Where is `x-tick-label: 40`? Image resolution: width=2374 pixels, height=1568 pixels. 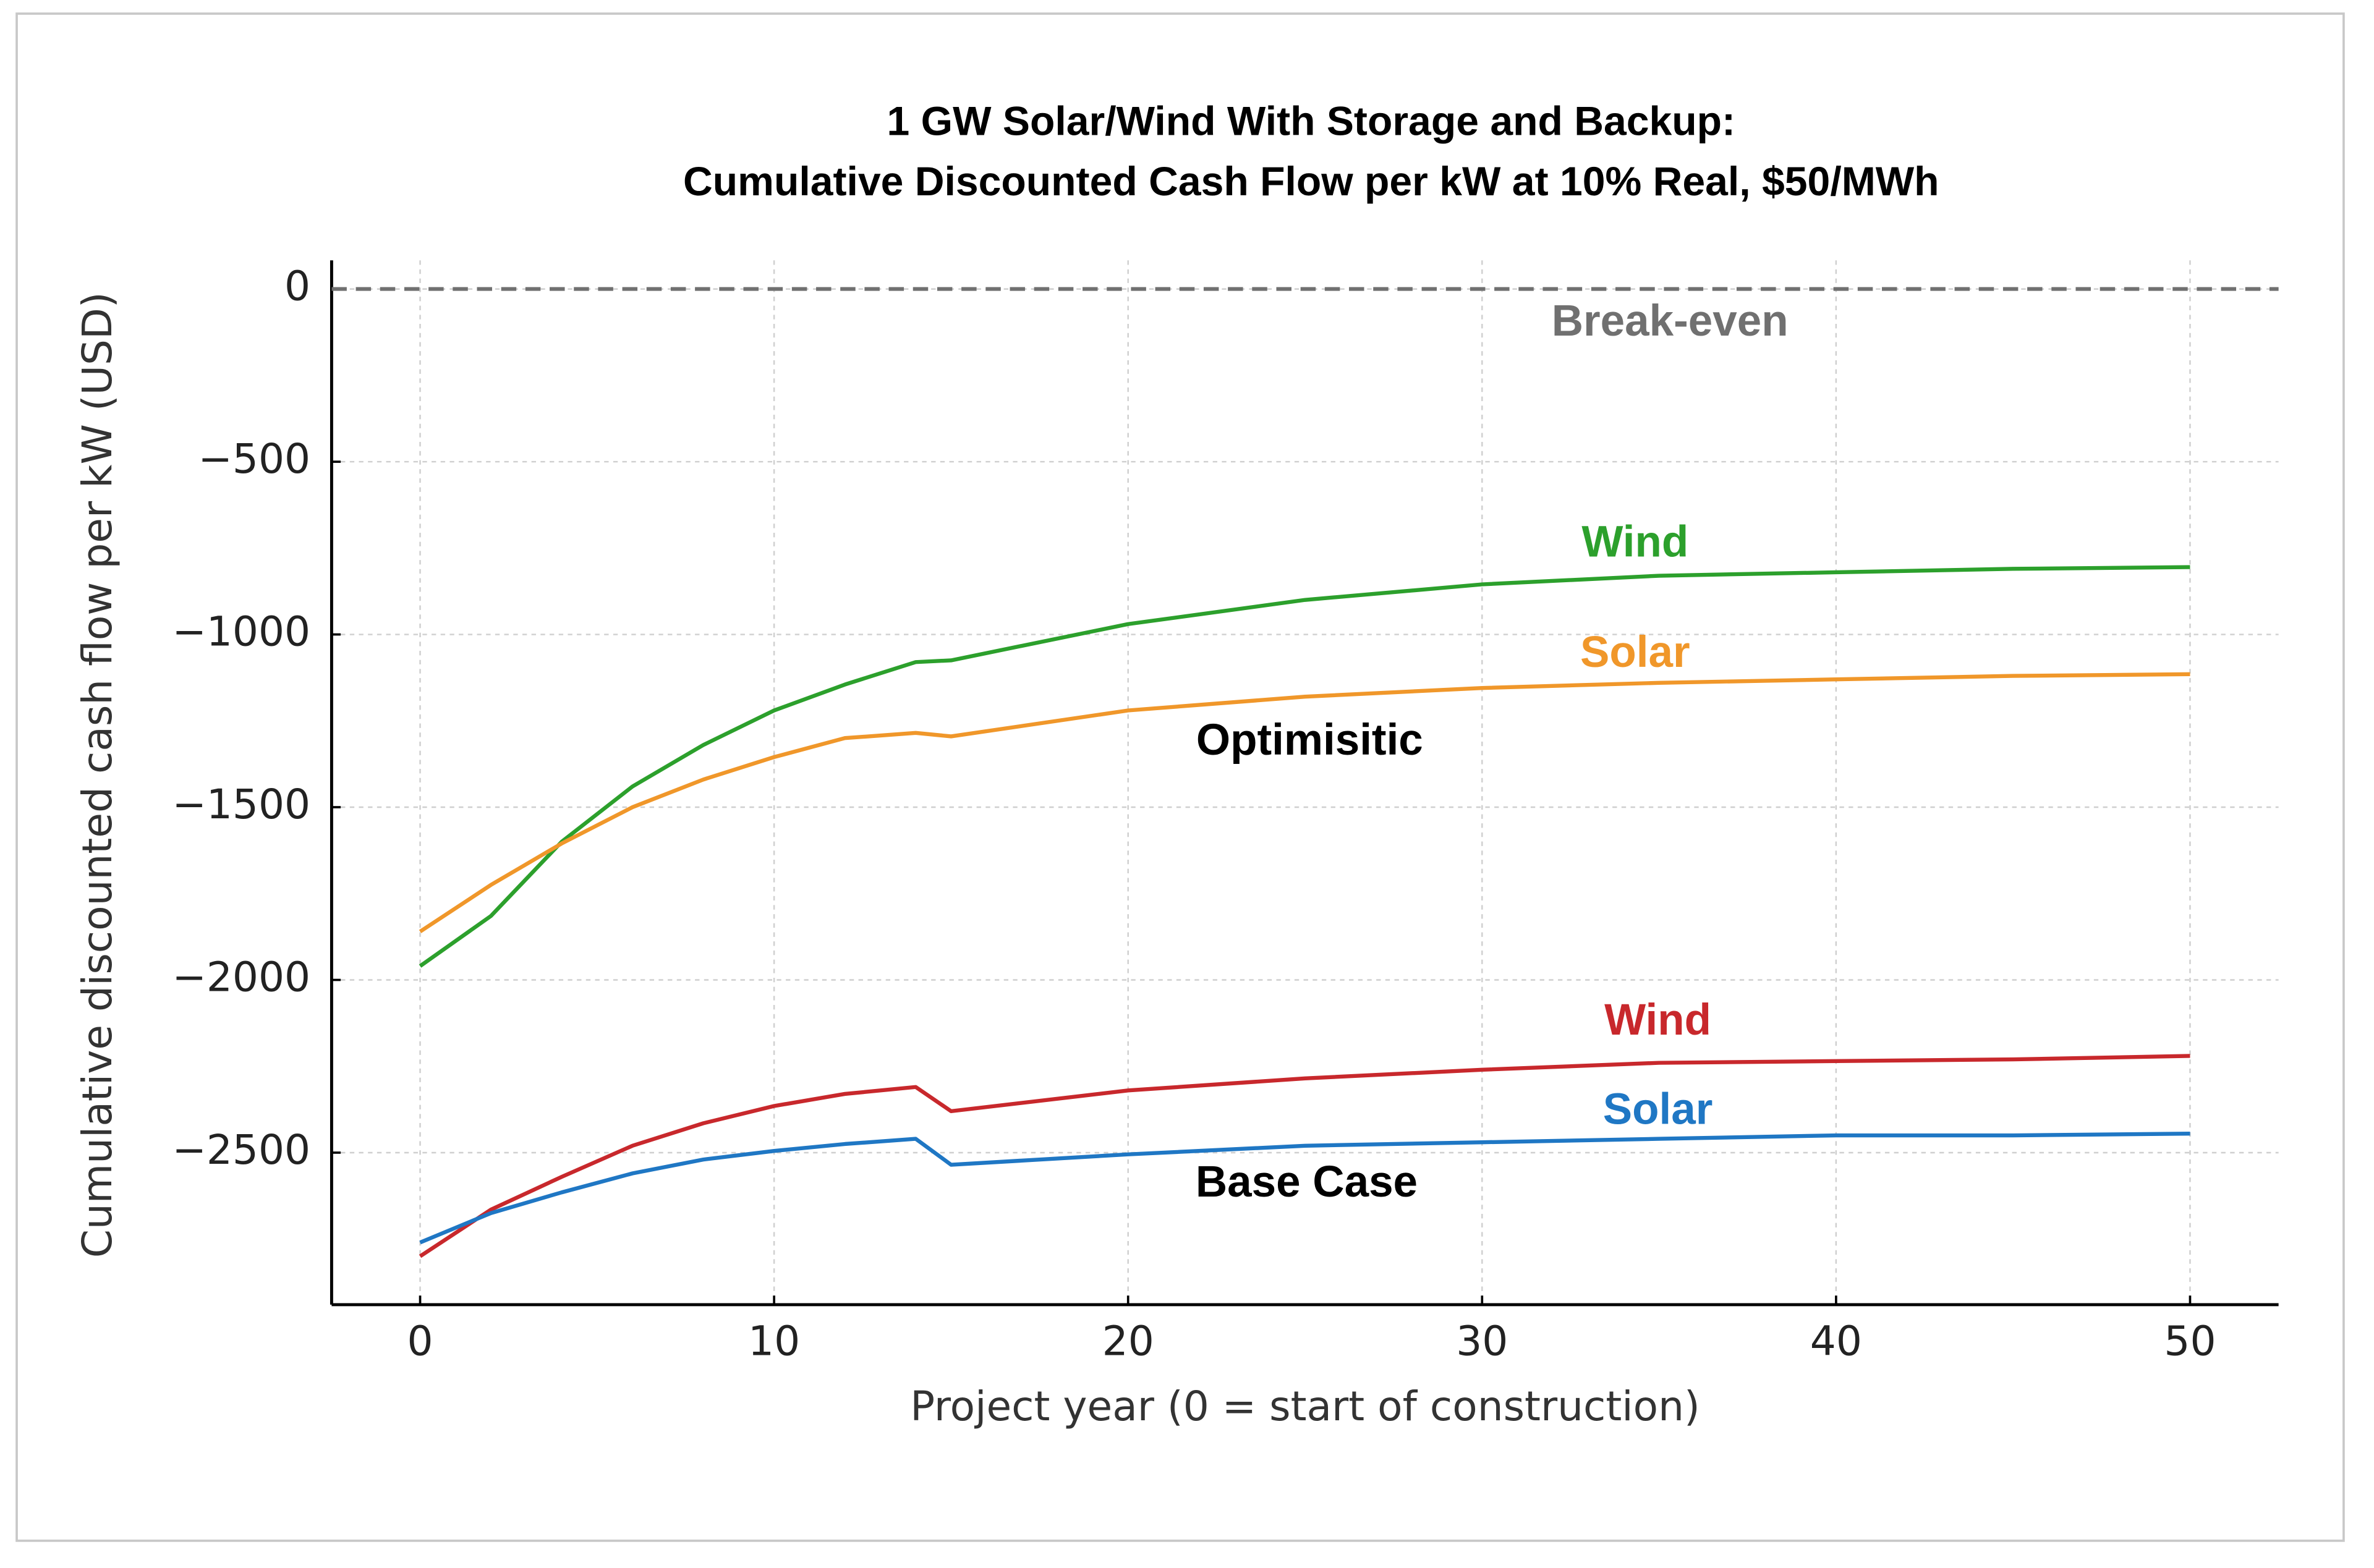
x-tick-label: 40 is located at coordinates (1836, 1342).